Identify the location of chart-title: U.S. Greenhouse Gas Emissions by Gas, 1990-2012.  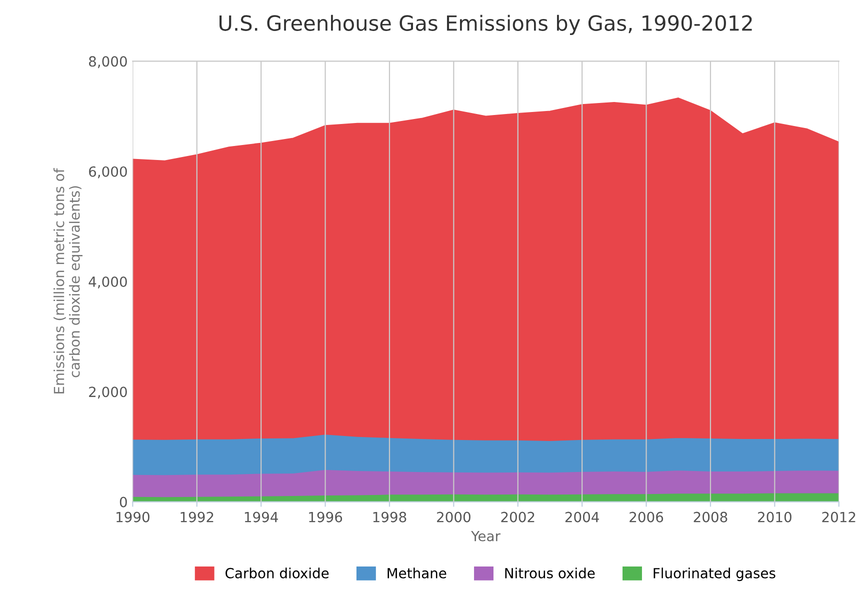
(486, 24).